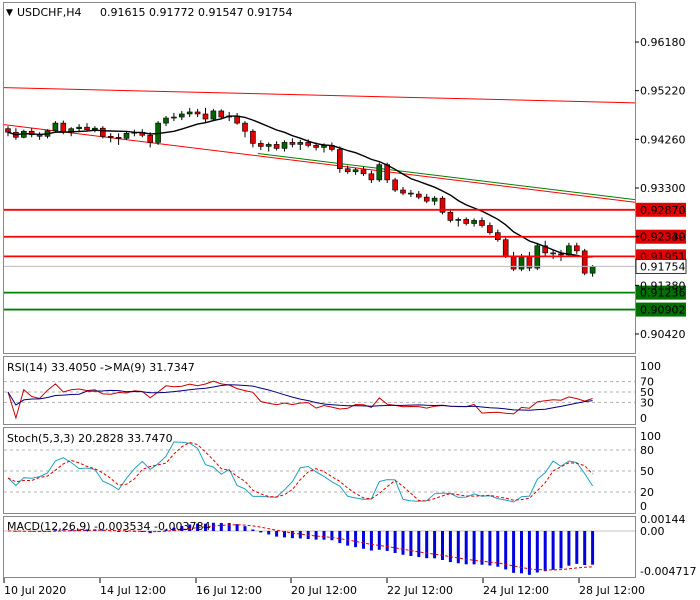 The image size is (700, 600). What do you see at coordinates (446, 177) in the screenshot?
I see `green-trend-line` at bounding box center [446, 177].